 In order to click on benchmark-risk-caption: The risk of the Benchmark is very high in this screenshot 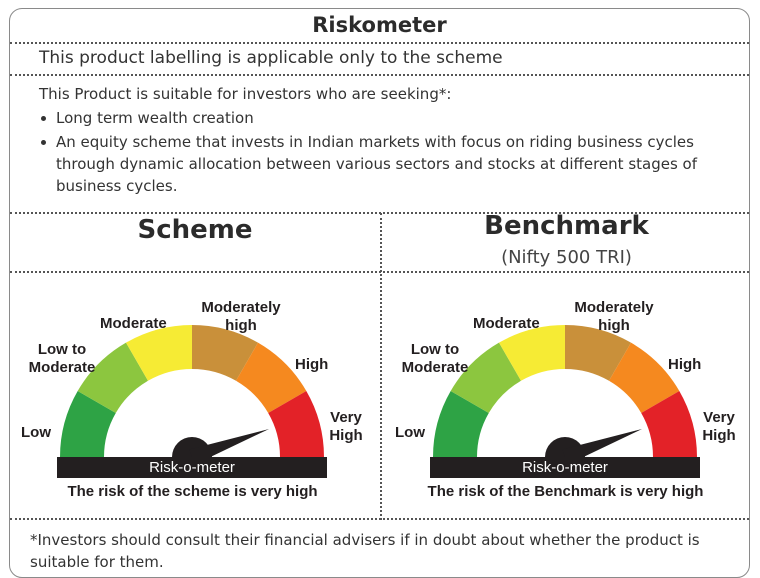, I will do `click(565, 491)`.